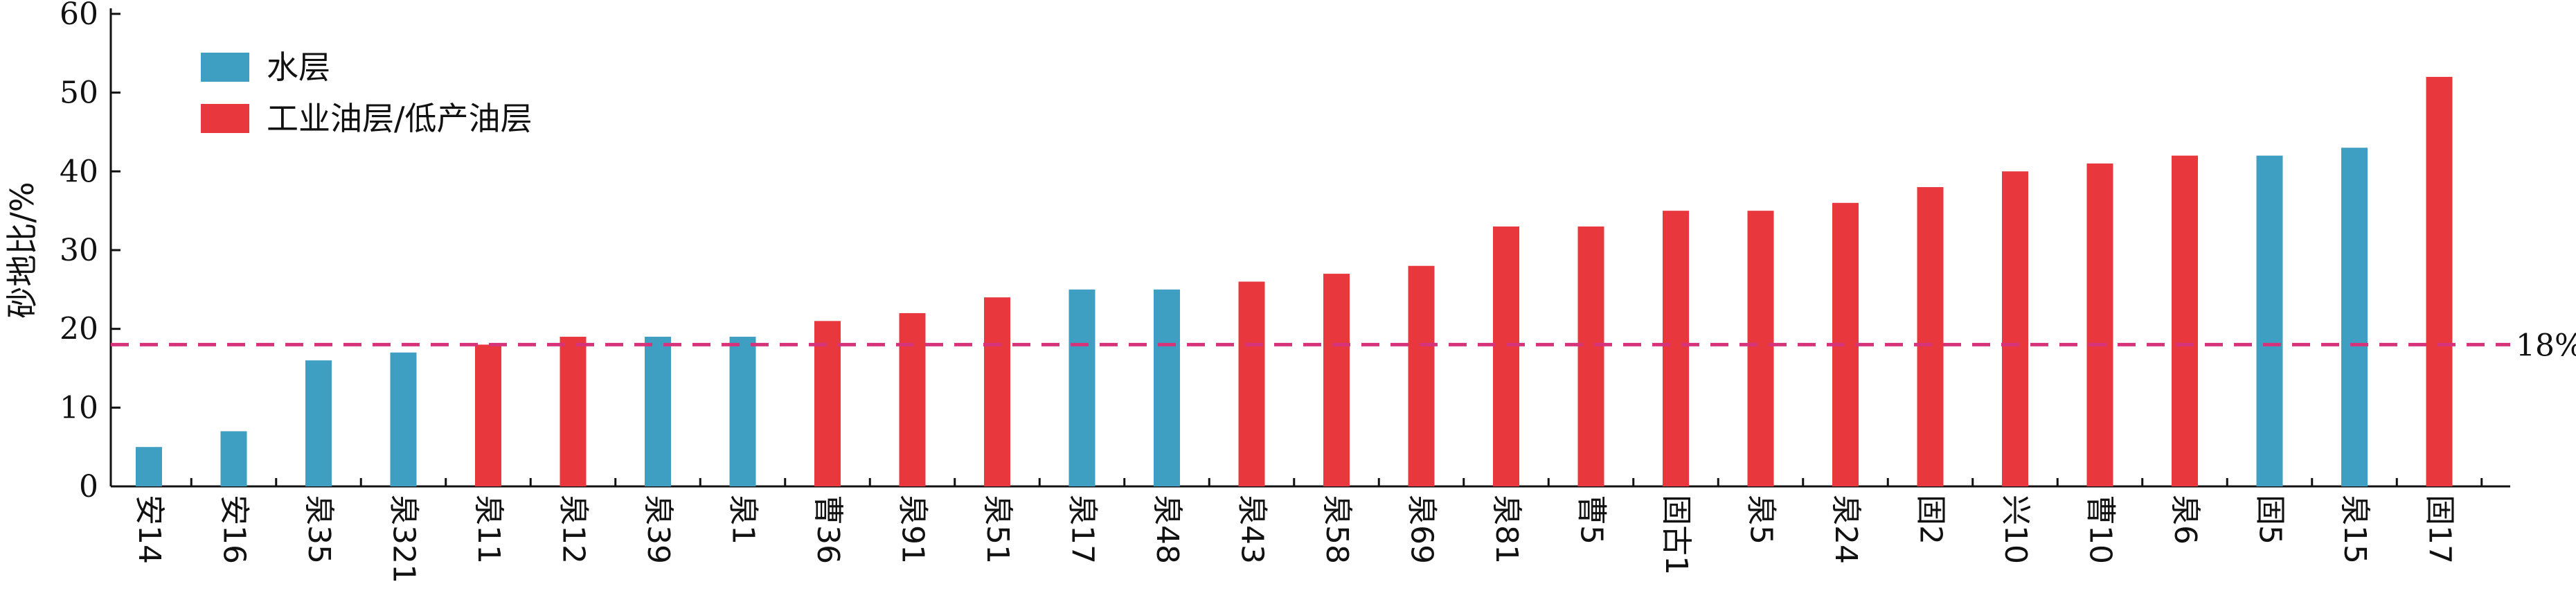  Describe the element at coordinates (2440, 529) in the screenshot. I see `x-category-label: 固17` at that location.